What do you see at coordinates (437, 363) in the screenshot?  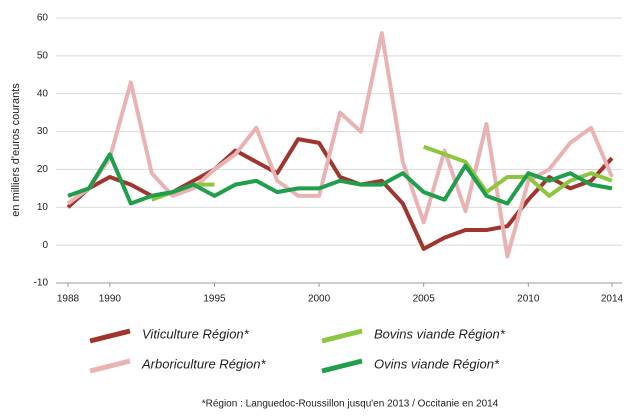 I see `legend-label: Ovins viande Région*` at bounding box center [437, 363].